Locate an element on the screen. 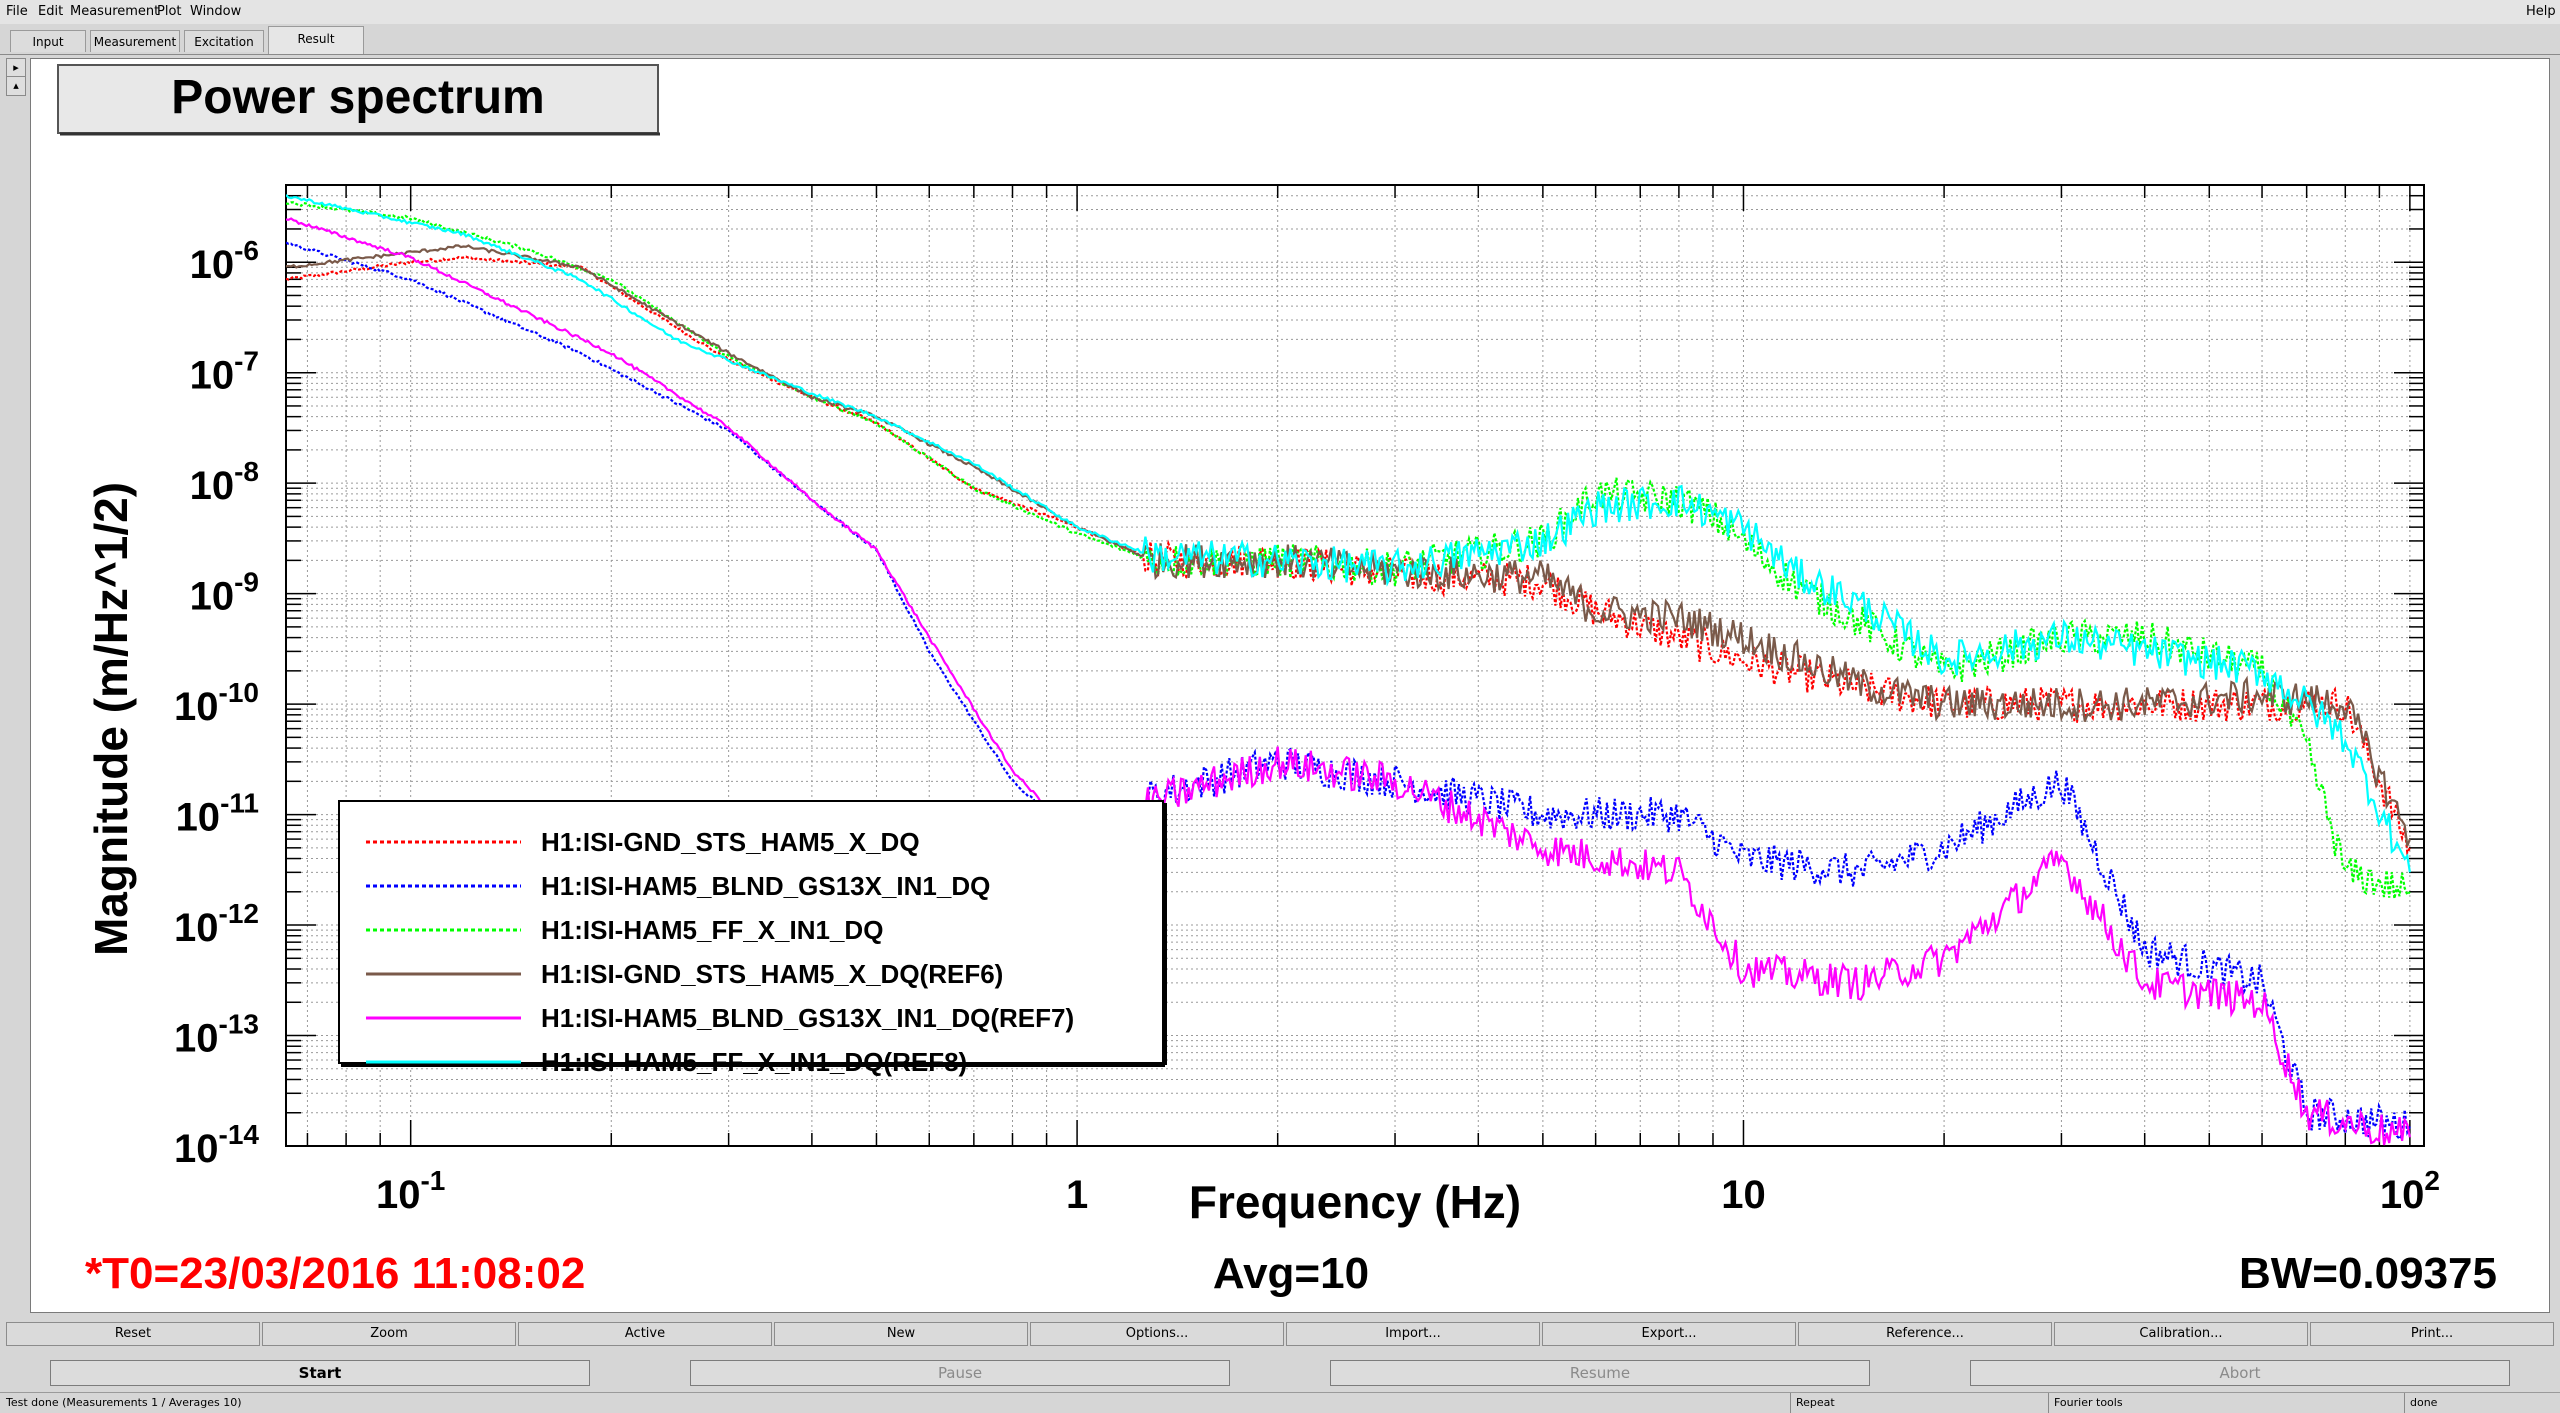 This screenshot has width=2560, height=1413. y-tick-label: 10⁻¹² is located at coordinates (216, 924).